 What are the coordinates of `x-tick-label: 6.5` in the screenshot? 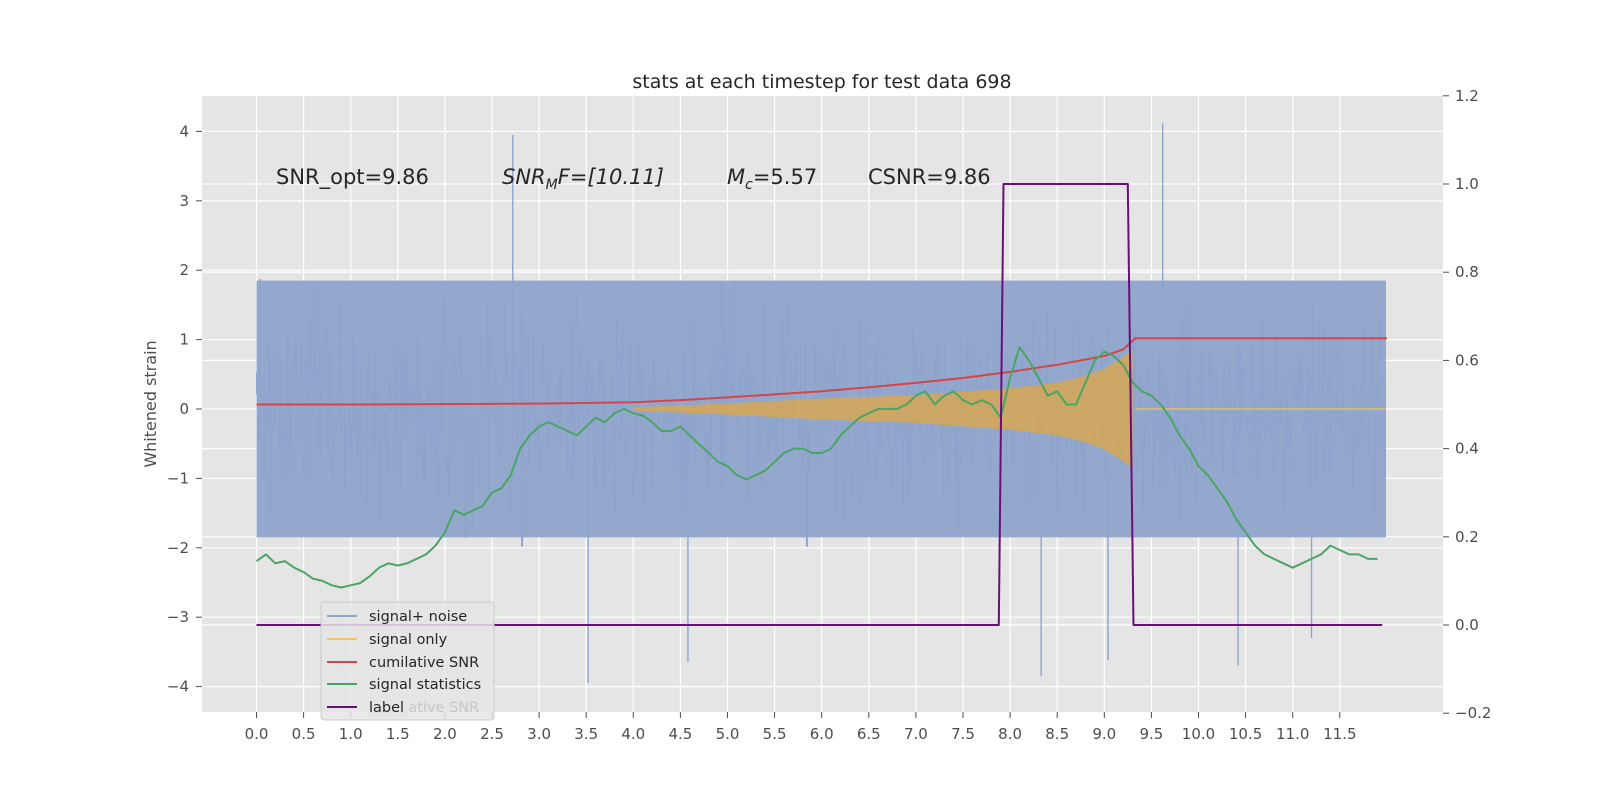 It's located at (869, 734).